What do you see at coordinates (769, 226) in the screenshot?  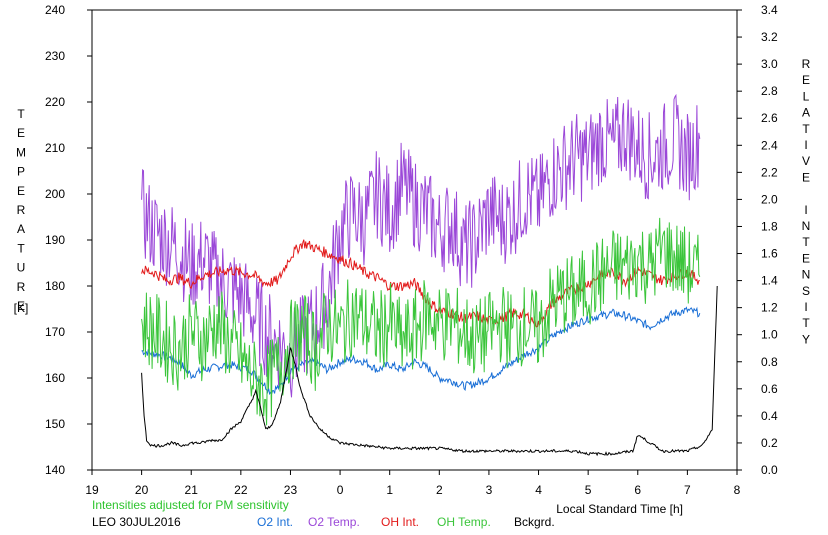 I see `y-right-tick-label: 1.8` at bounding box center [769, 226].